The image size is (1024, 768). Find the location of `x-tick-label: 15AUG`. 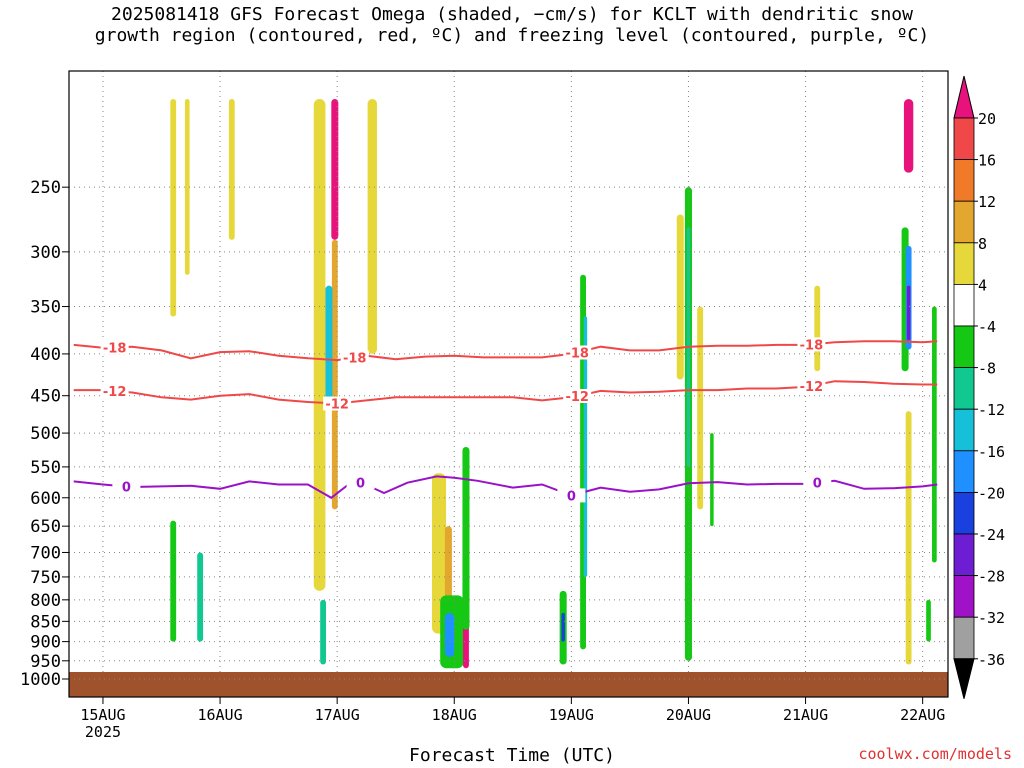

x-tick-label: 15AUG is located at coordinates (102, 715).